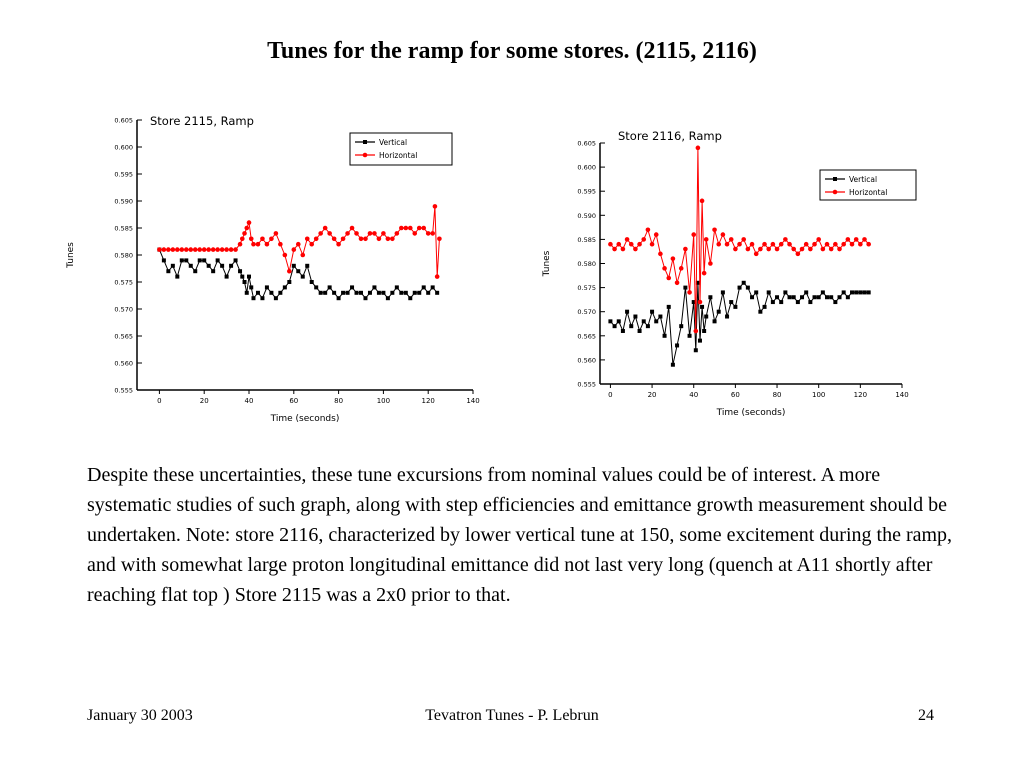  Describe the element at coordinates (777, 395) in the screenshot. I see `chart-1-x-tick-label: 80` at that location.